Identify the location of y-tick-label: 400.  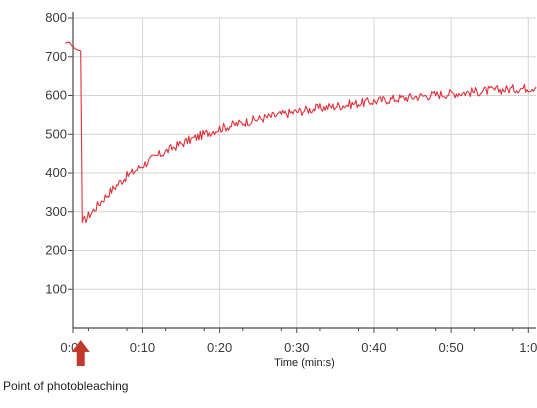
(56, 172).